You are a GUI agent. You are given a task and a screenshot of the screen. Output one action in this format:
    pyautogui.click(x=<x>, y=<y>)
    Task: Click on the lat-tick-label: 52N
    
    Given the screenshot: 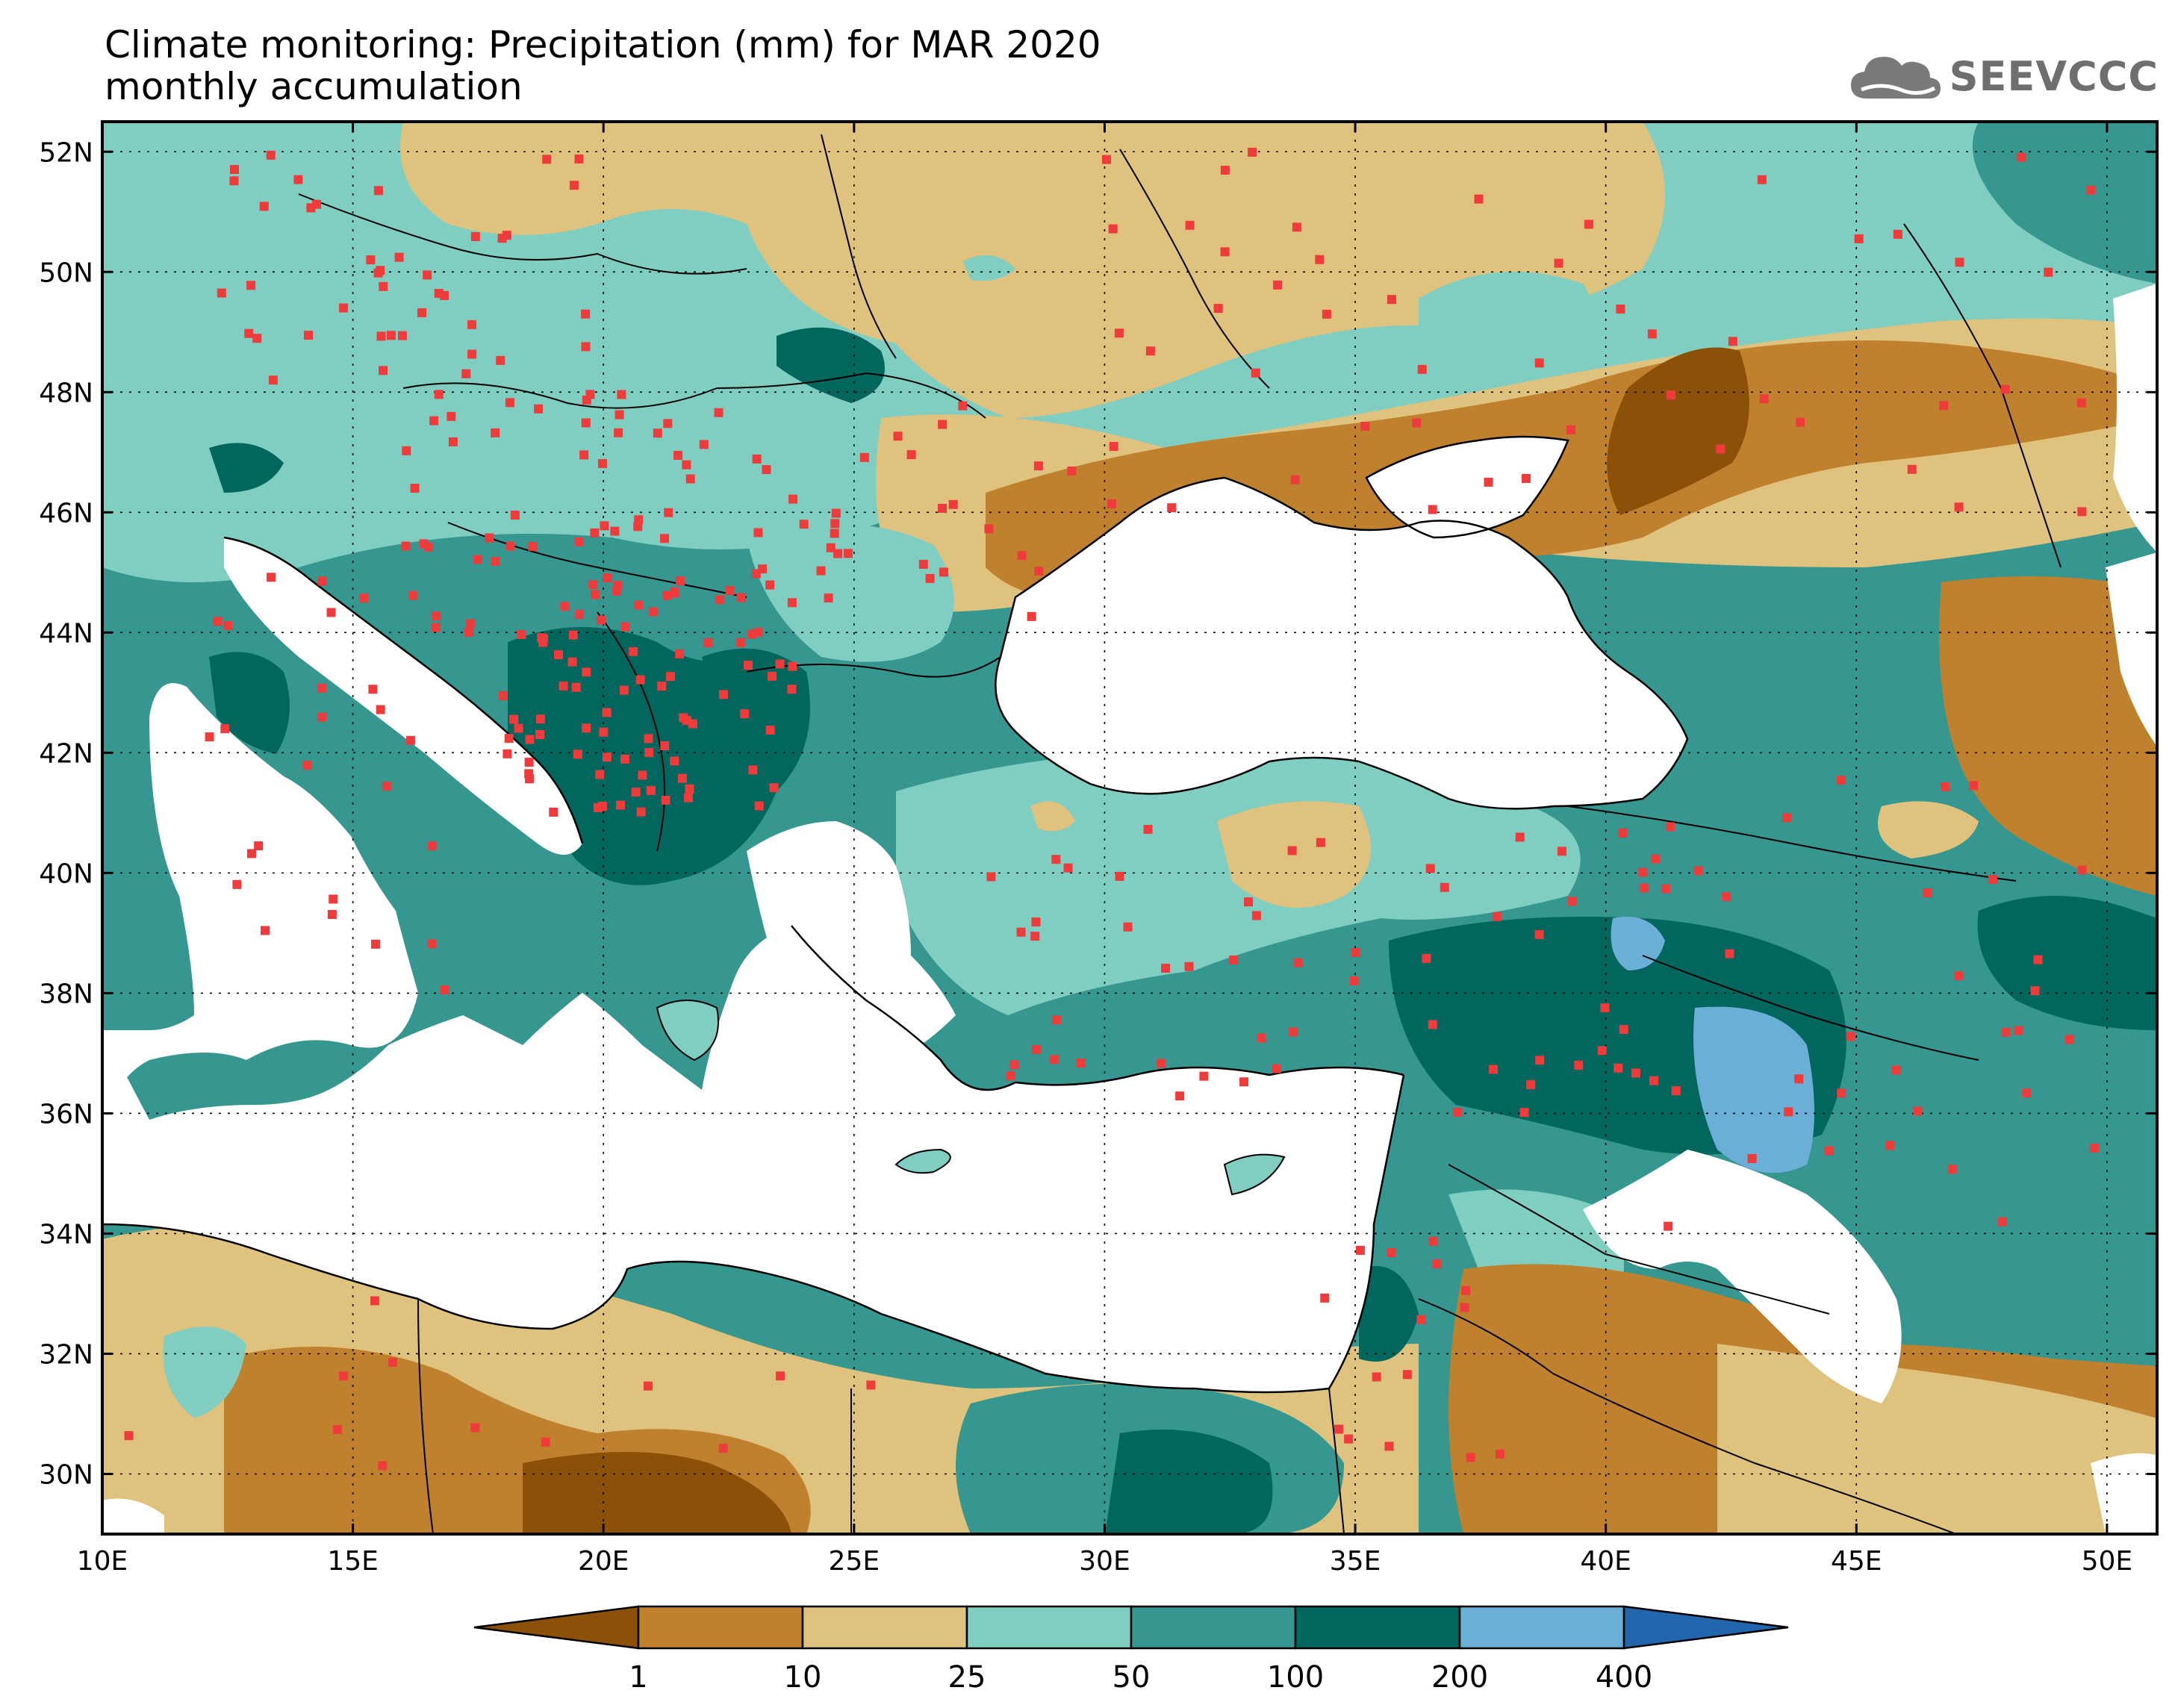 What is the action you would take?
    pyautogui.click(x=66, y=152)
    